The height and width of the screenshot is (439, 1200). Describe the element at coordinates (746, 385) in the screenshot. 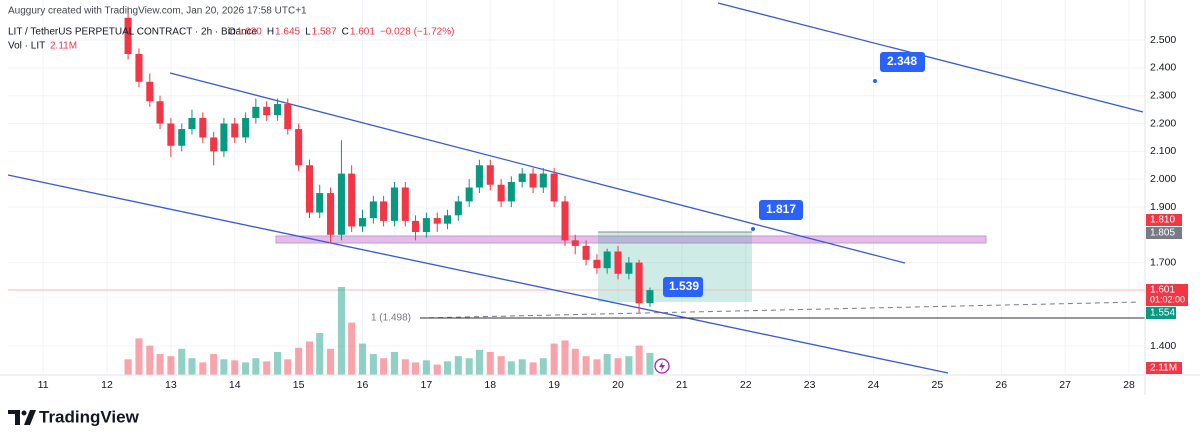

I see `x-tick-label: 22` at that location.